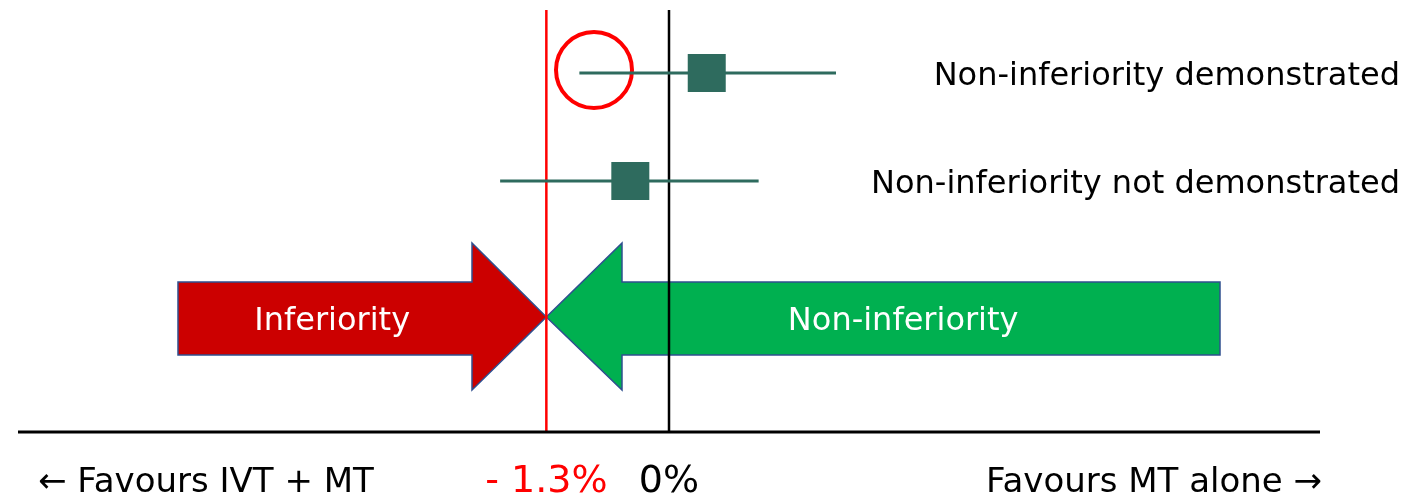 Image resolution: width=1411 pixels, height=502 pixels. I want to click on y-tick-label: Non-inferiority demonstrated, so click(1166, 74).